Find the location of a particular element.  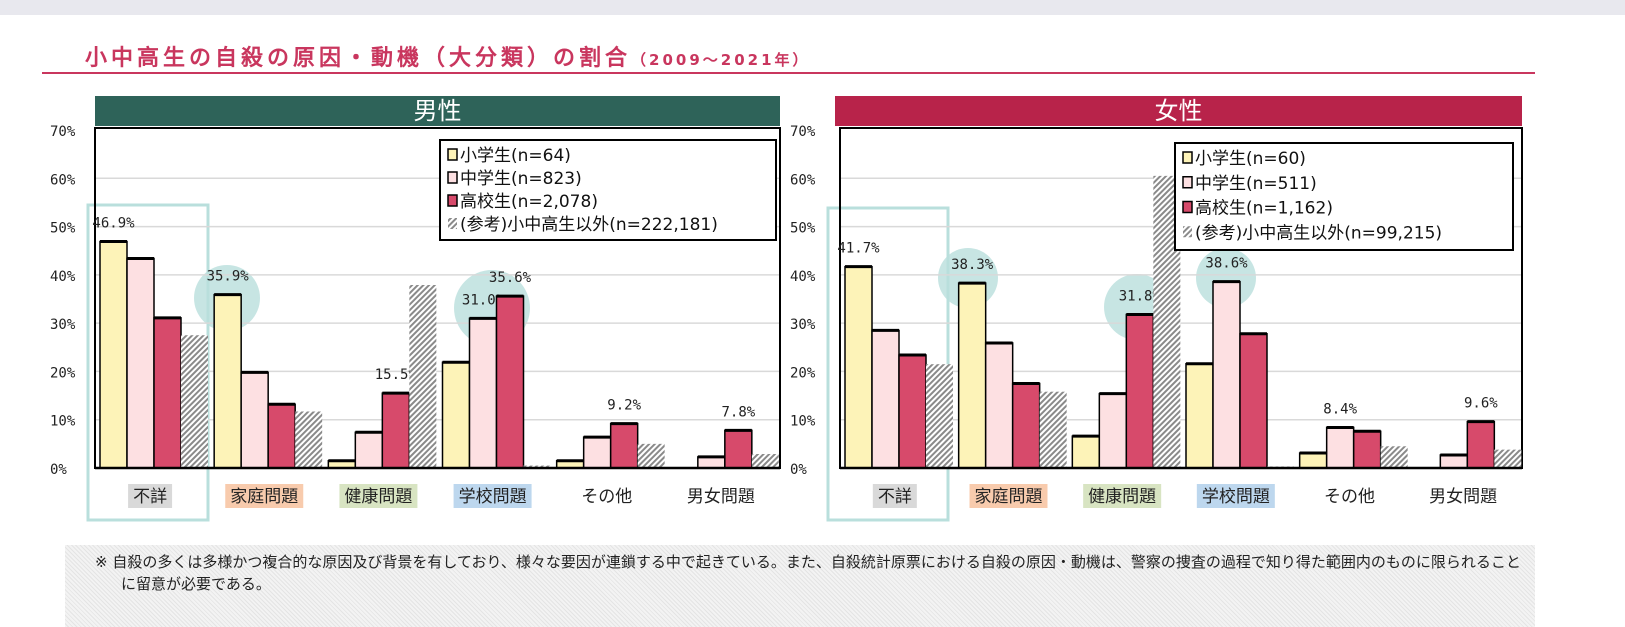

female-data-label: 31.8% is located at coordinates (1140, 296).